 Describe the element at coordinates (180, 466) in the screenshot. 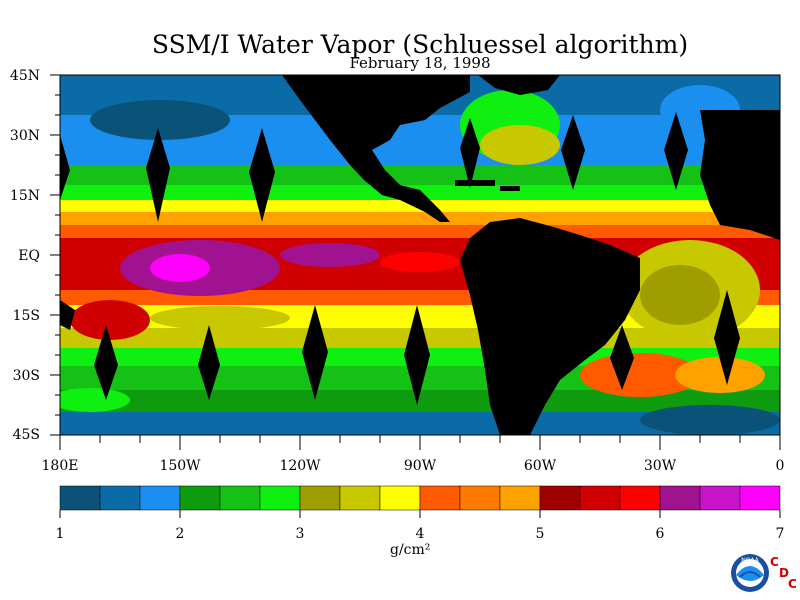

I see `lon-label-150w: 150W` at that location.